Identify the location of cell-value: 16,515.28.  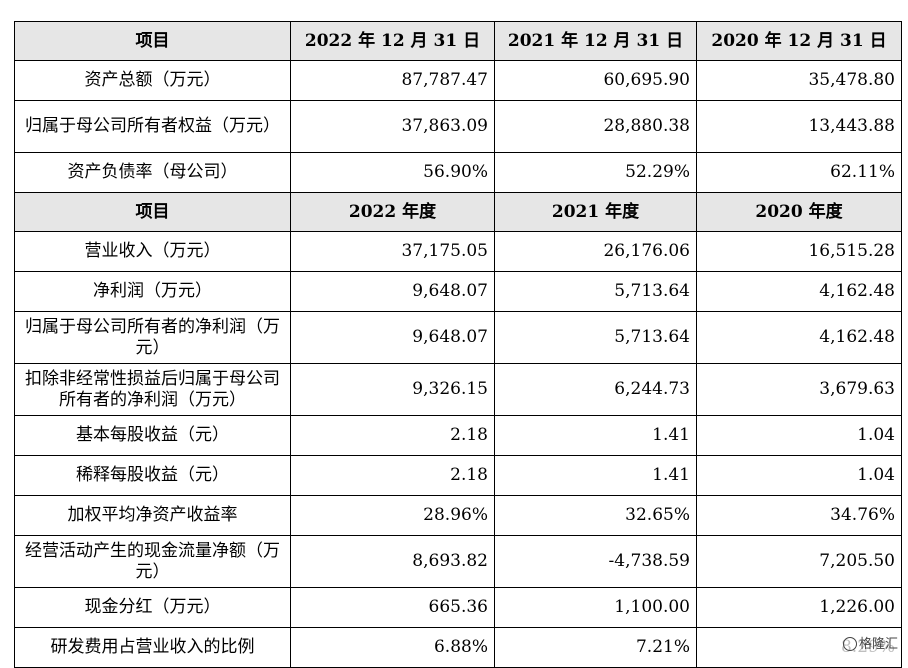
(799, 251).